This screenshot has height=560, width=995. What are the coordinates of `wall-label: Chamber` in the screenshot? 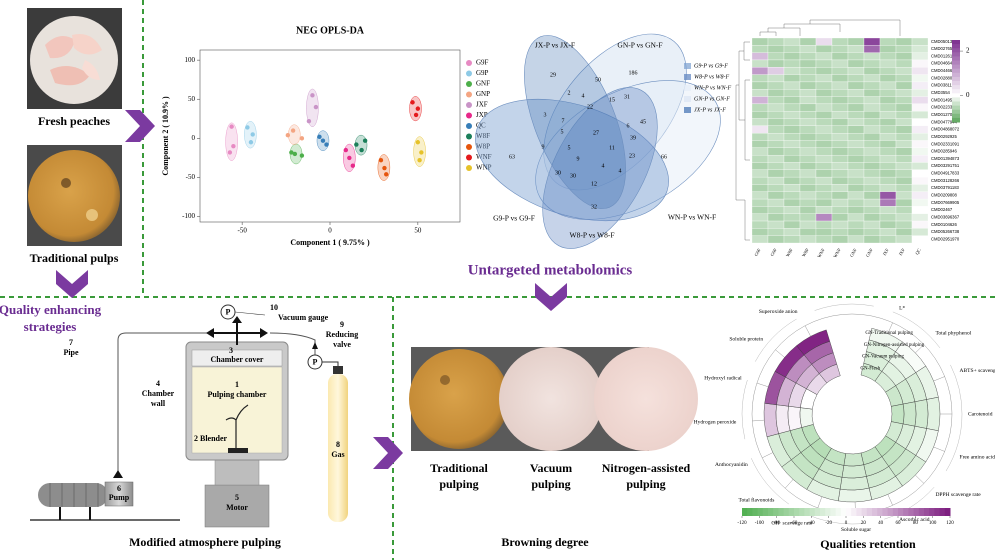 It's located at (158, 393).